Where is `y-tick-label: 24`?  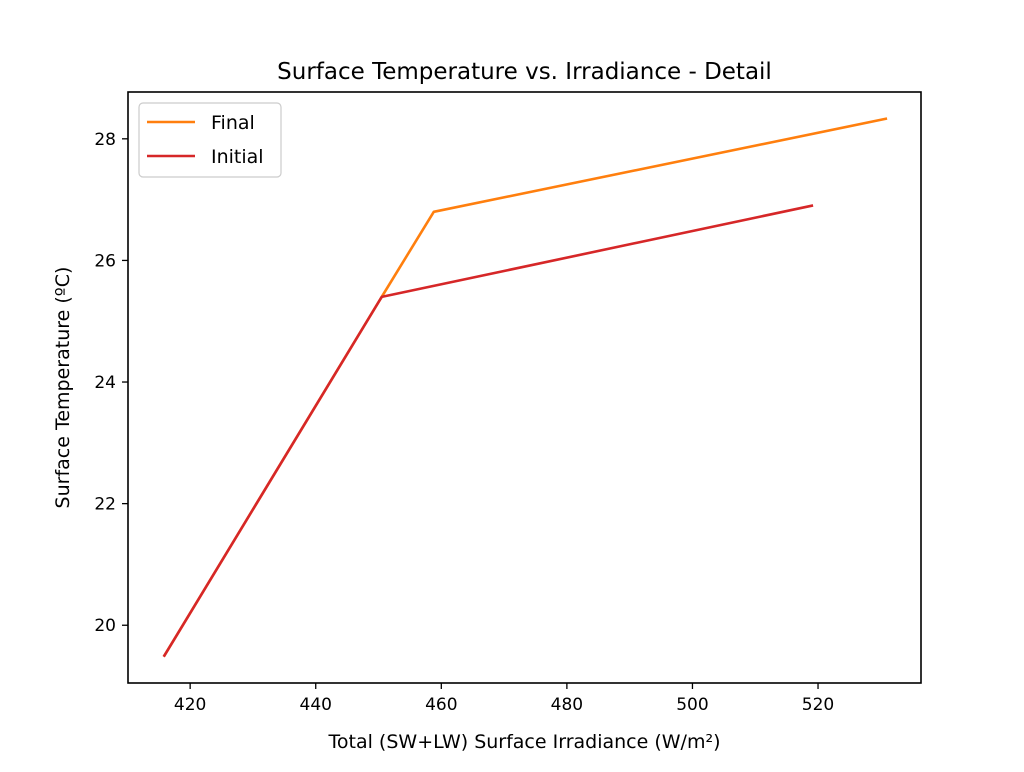
y-tick-label: 24 is located at coordinates (105, 383).